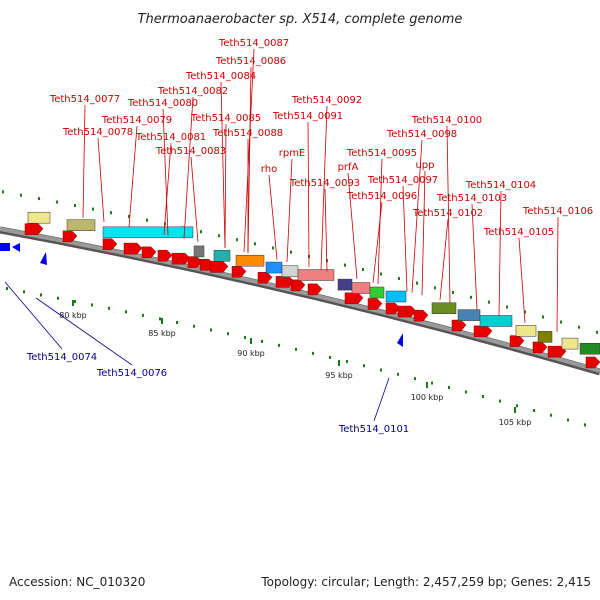 The image size is (600, 600). Describe the element at coordinates (220, 76) in the screenshot. I see `gene-label: Teth514_0084` at that location.